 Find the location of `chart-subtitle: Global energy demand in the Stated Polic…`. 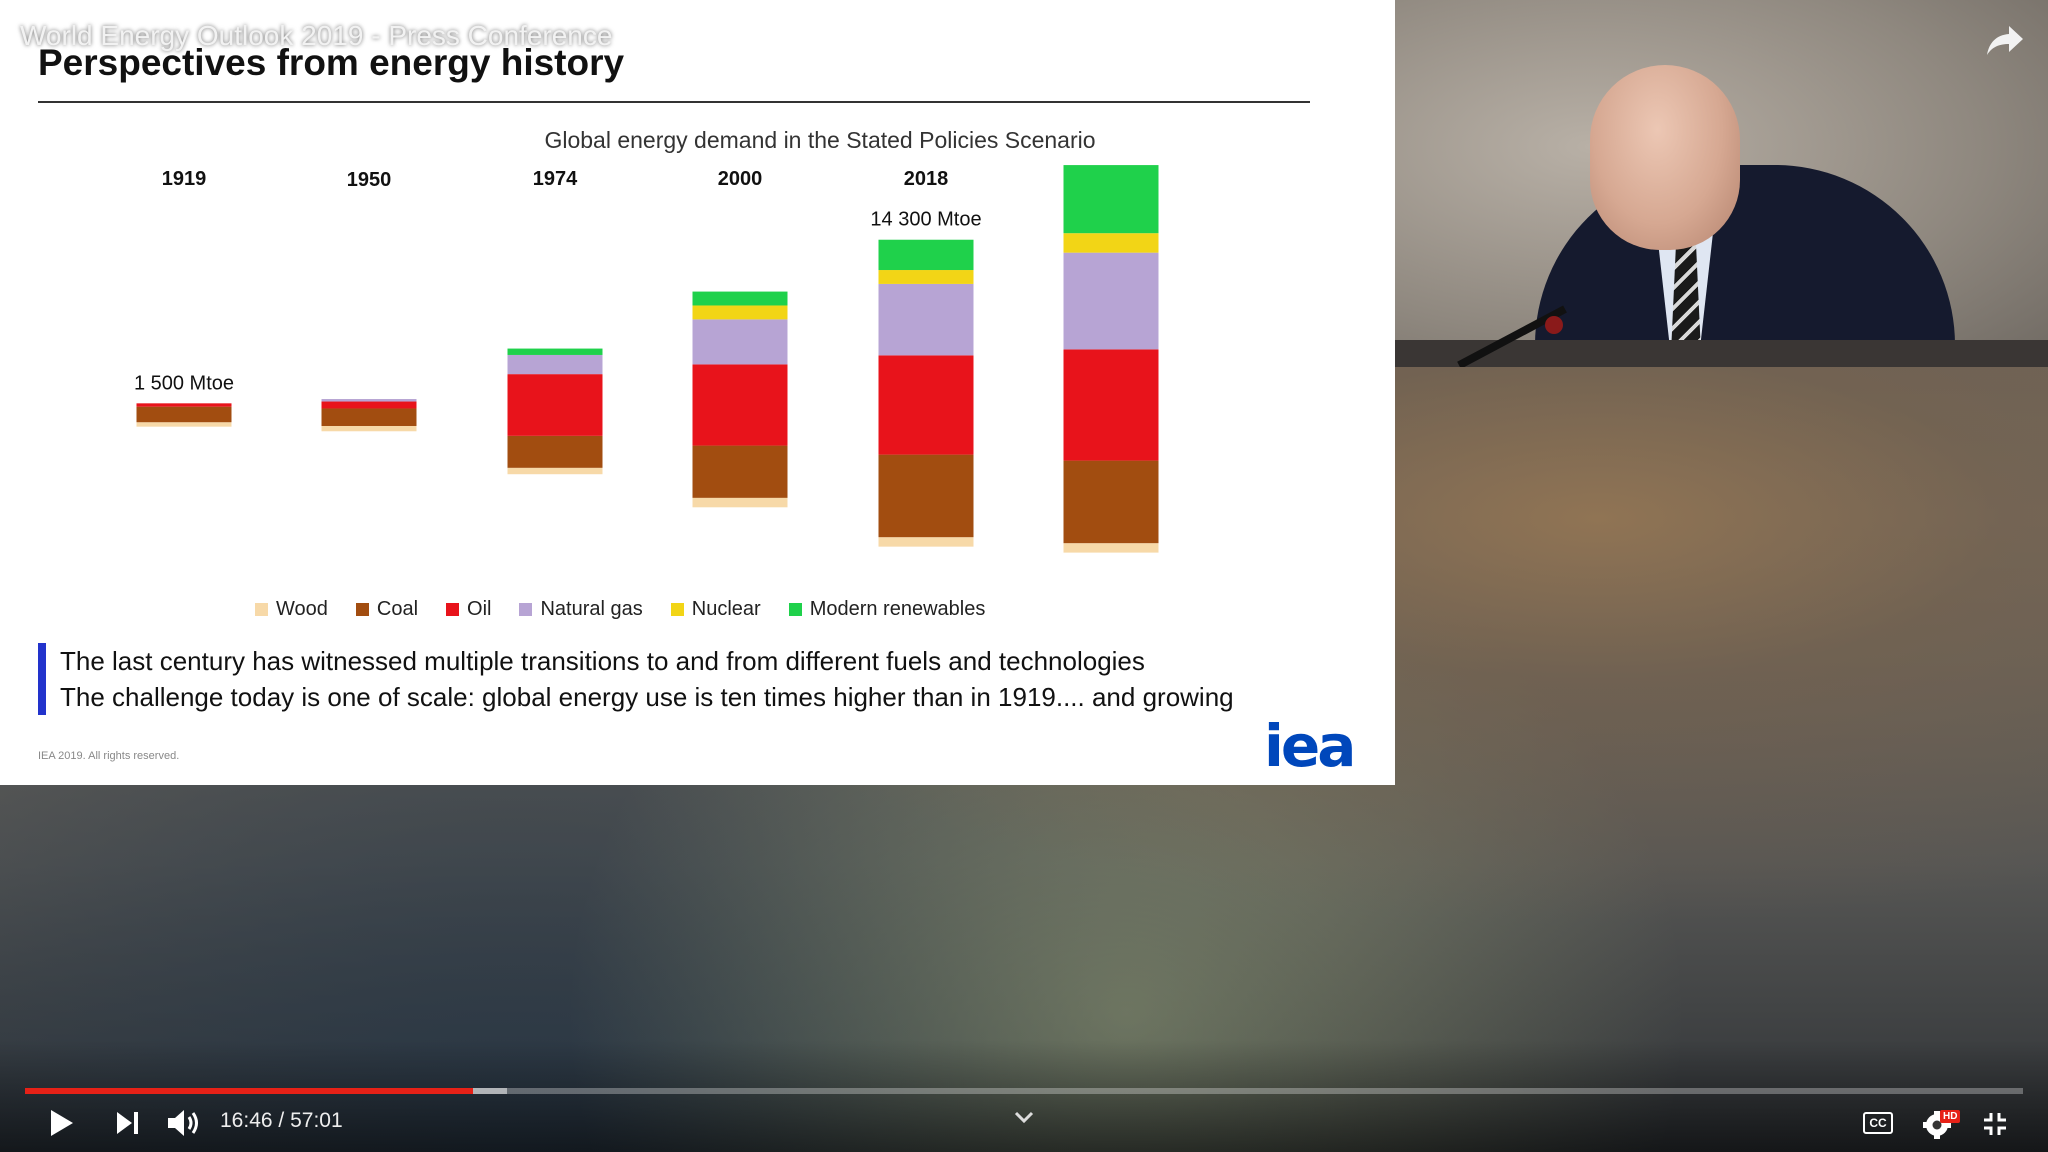

chart-subtitle: Global energy demand in the Stated Polic… is located at coordinates (819, 140).